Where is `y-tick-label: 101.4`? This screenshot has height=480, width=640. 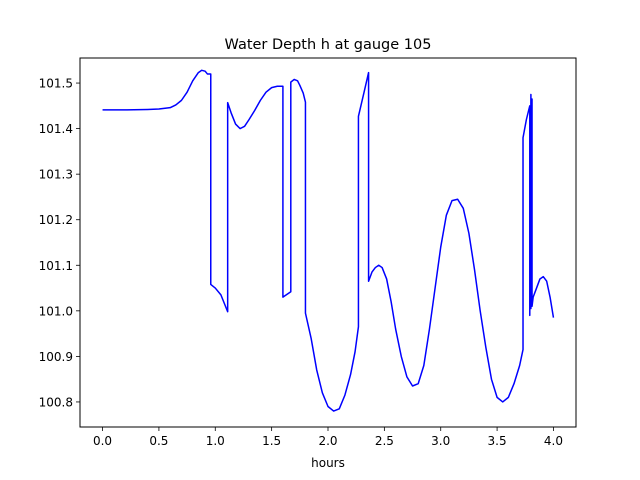 y-tick-label: 101.4 is located at coordinates (56, 129).